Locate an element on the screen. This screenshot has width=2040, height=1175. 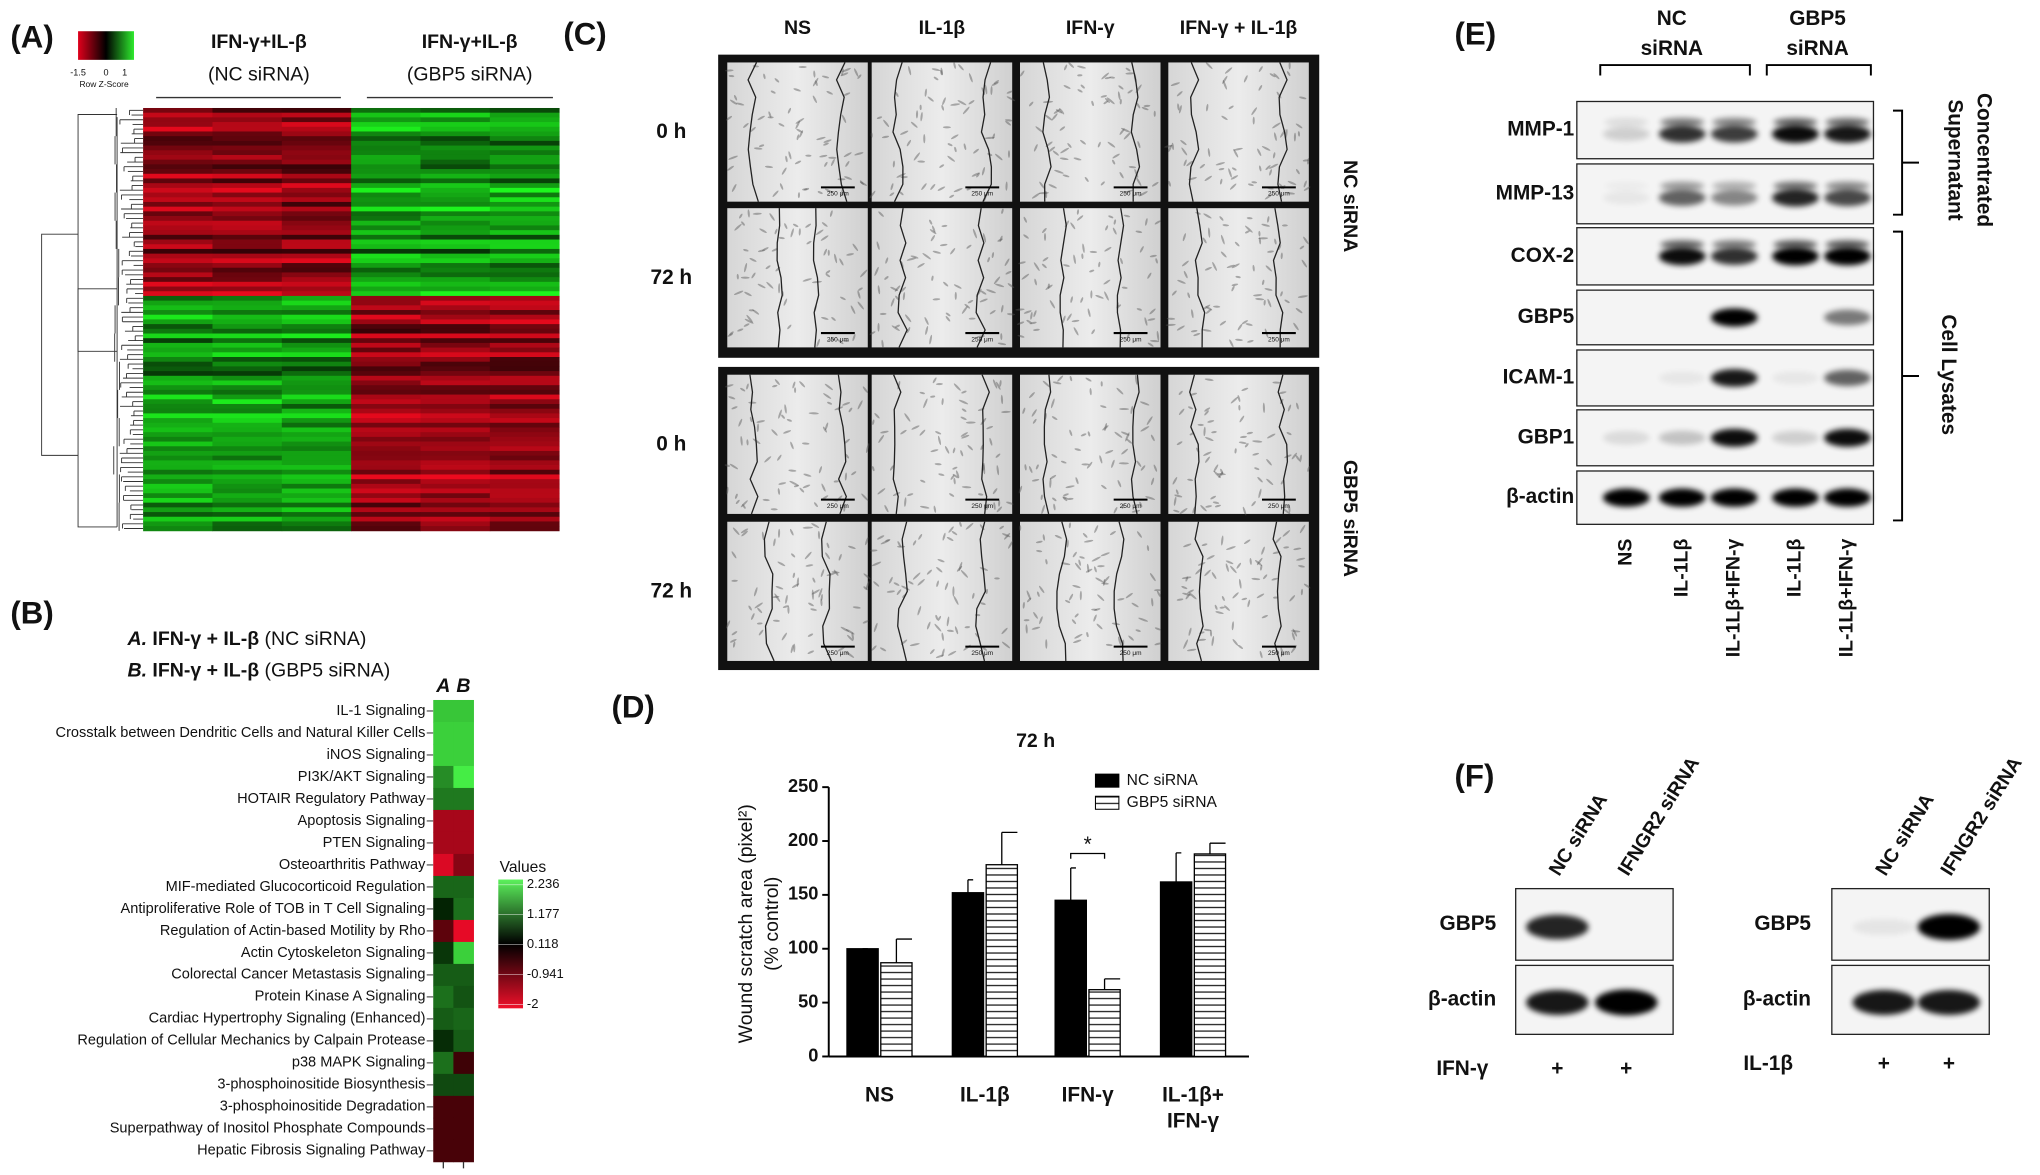
time-label: 0 h is located at coordinates (671, 131).